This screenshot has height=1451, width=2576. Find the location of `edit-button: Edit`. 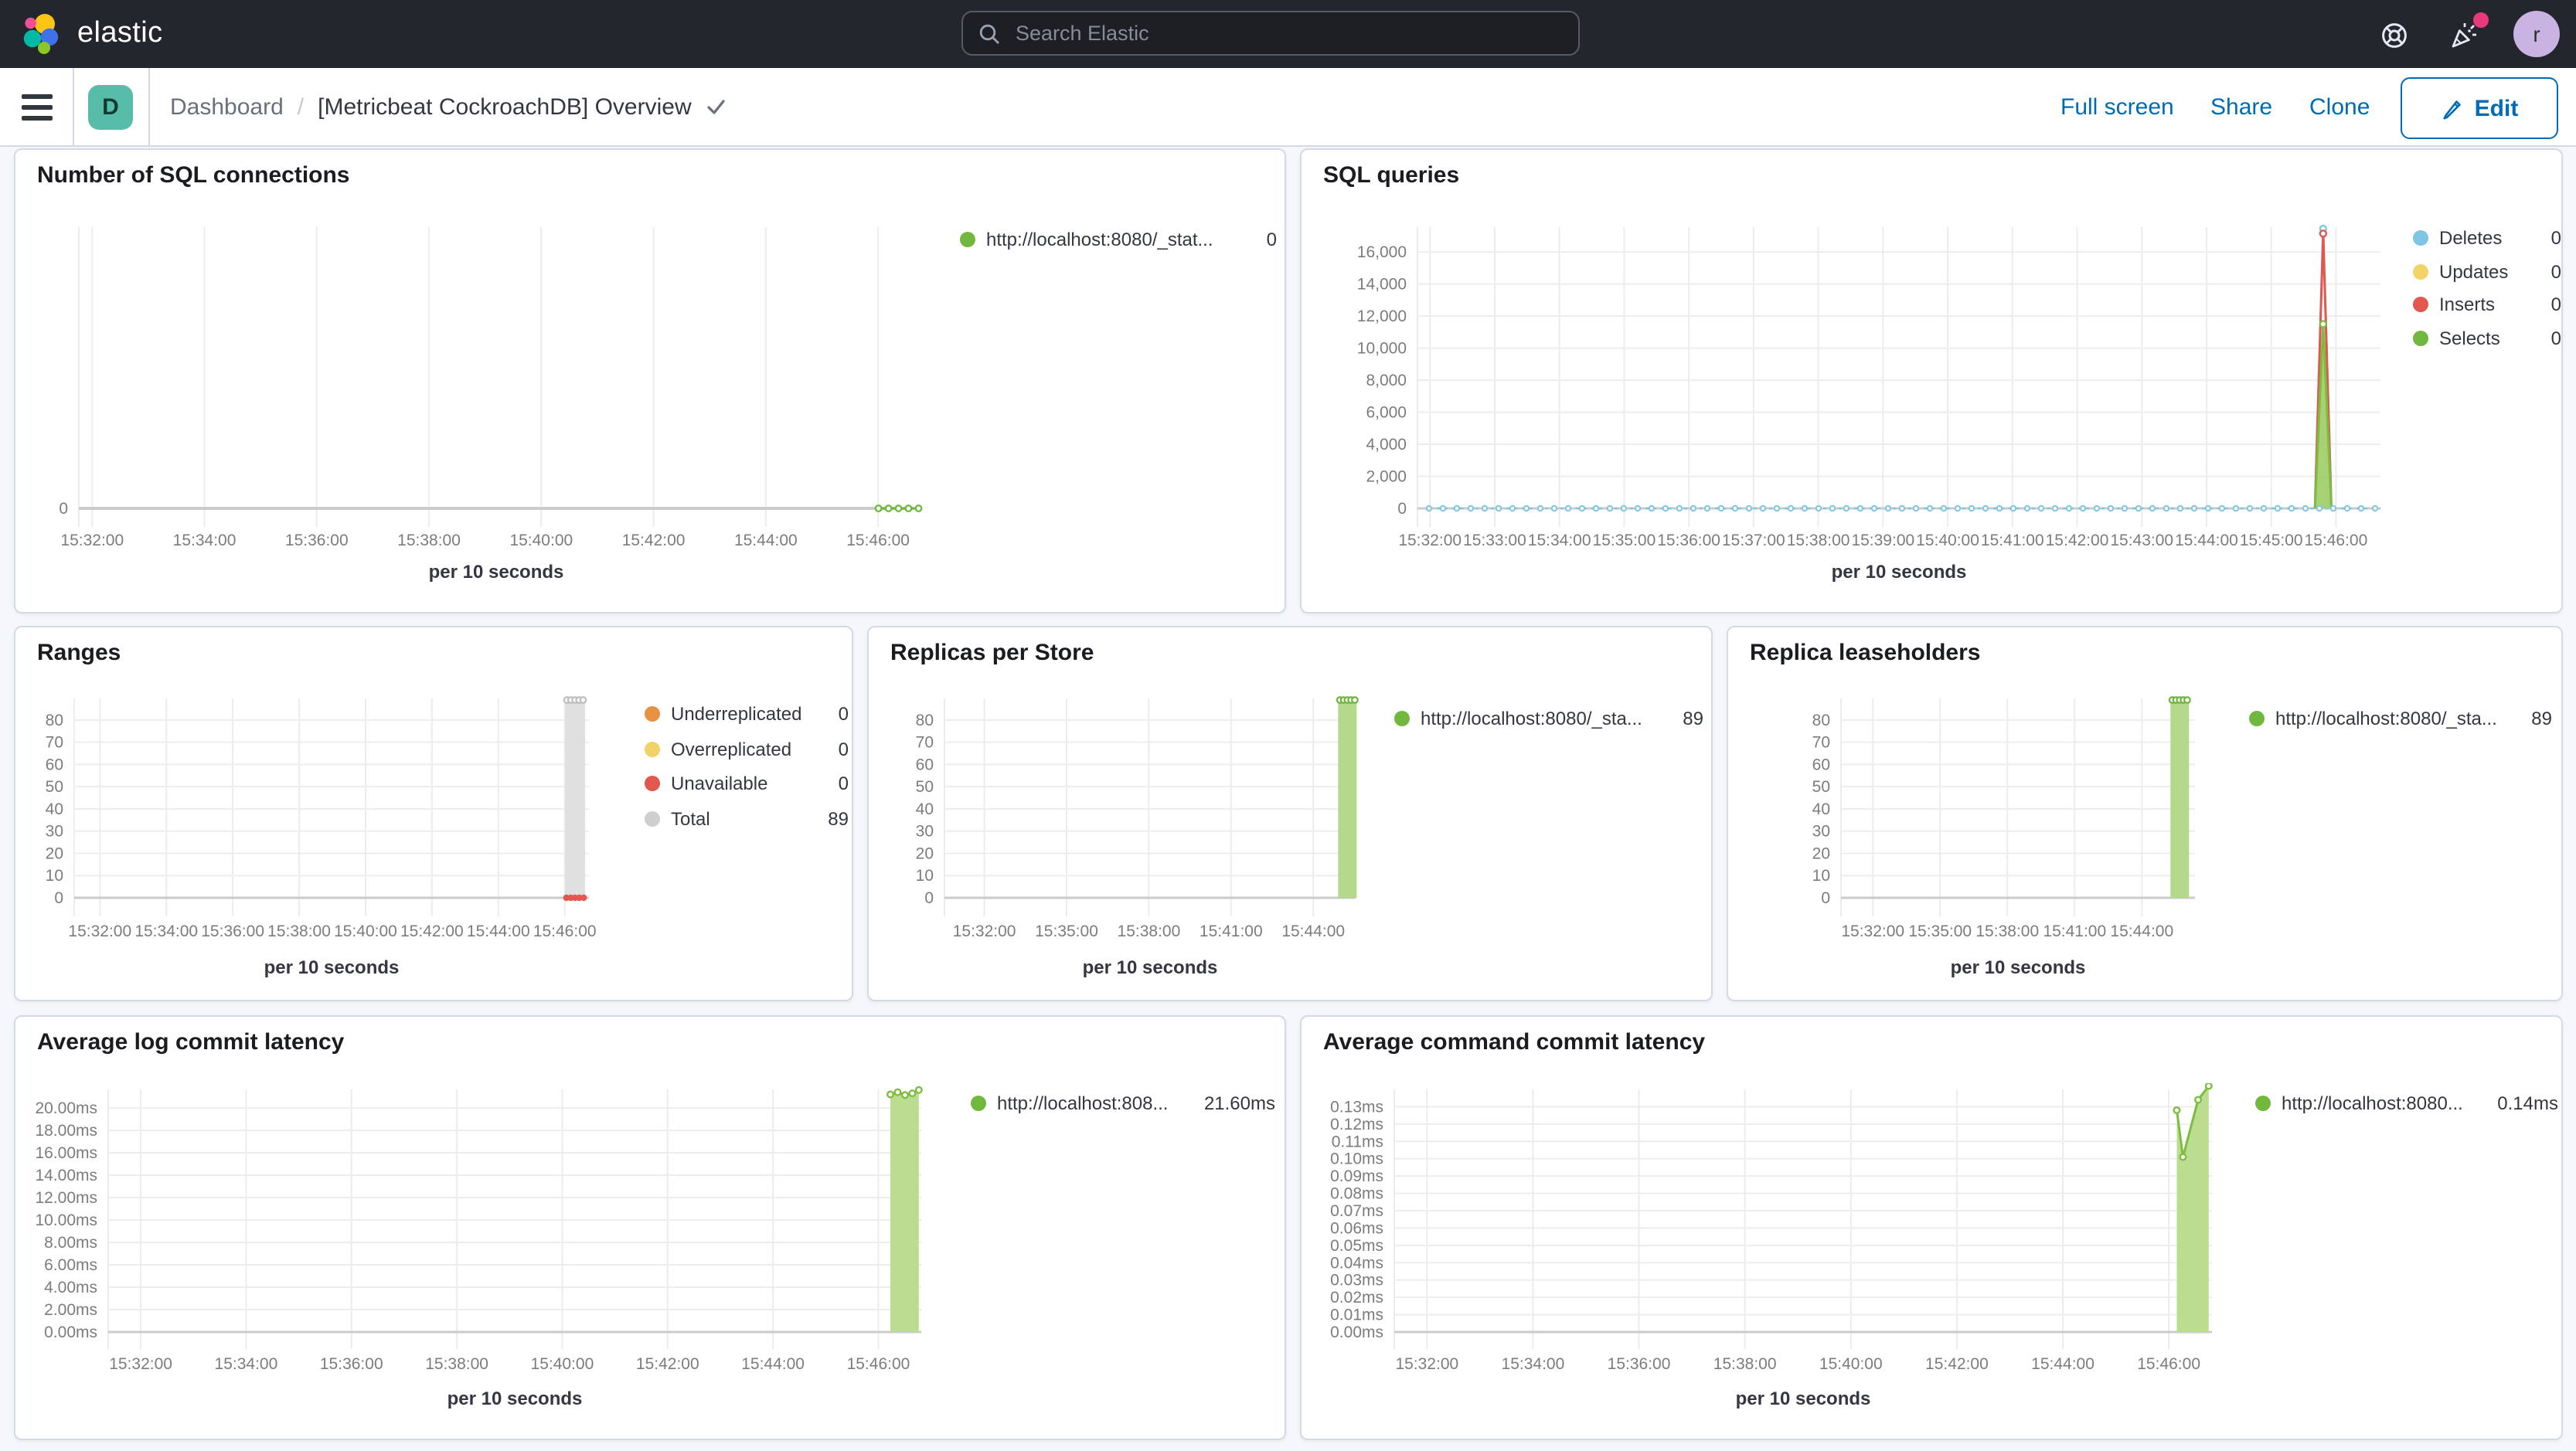

edit-button: Edit is located at coordinates (2479, 108).